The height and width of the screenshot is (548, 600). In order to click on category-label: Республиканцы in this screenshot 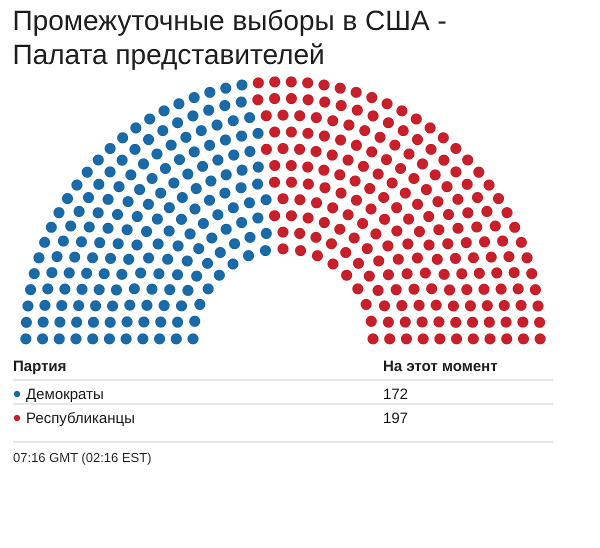, I will do `click(80, 418)`.